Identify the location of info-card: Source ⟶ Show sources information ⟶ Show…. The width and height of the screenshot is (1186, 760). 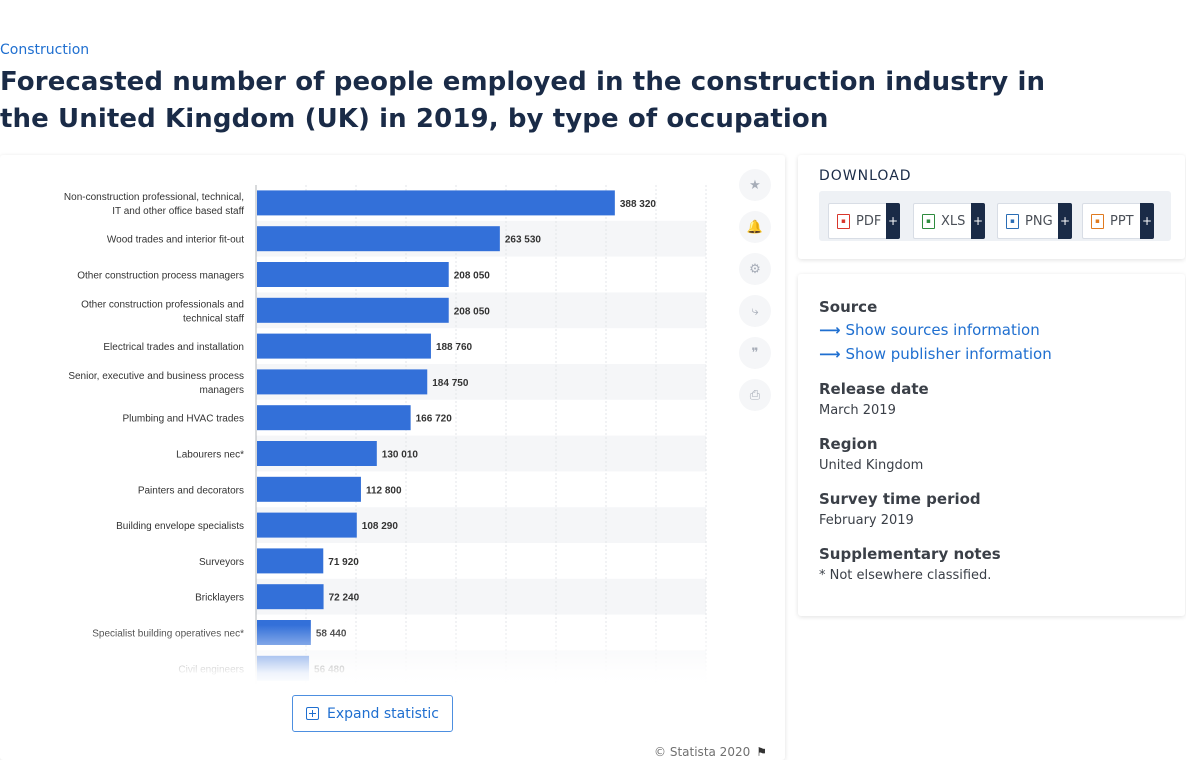
(991, 445).